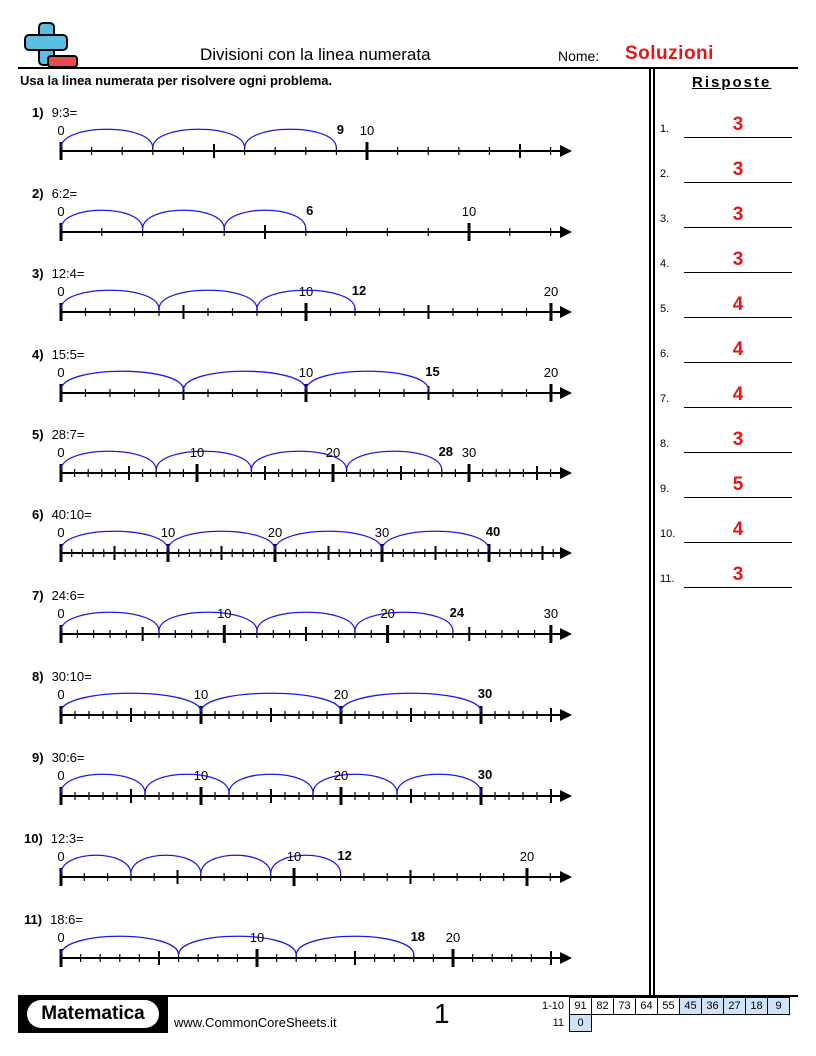  What do you see at coordinates (442, 1013) in the screenshot?
I see `page-number: 1` at bounding box center [442, 1013].